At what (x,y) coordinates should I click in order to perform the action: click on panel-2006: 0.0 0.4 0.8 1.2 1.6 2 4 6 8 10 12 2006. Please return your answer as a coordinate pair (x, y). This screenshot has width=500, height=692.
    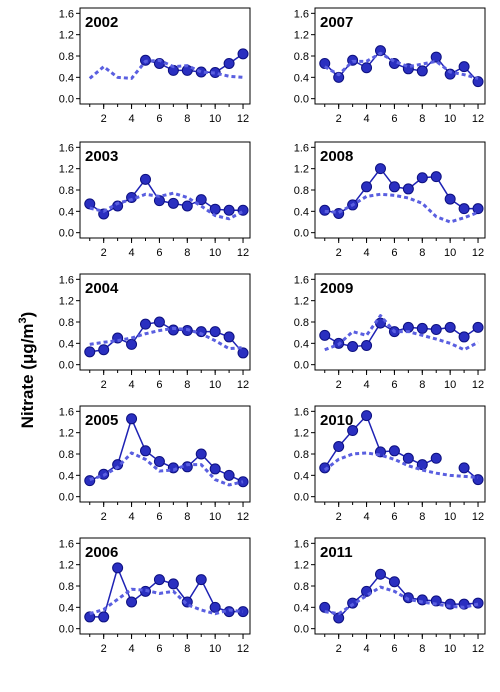
    Looking at the image, I should click on (155, 596).